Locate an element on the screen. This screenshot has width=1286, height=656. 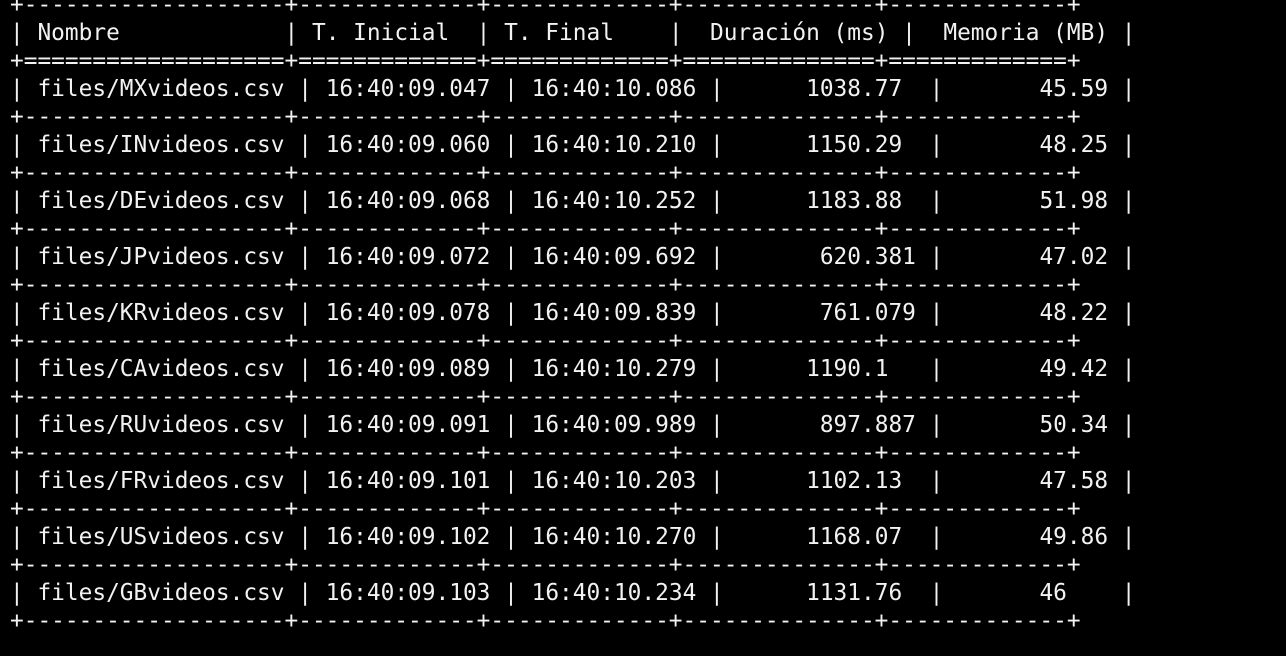
header-nombre: Nombre is located at coordinates (78, 33).